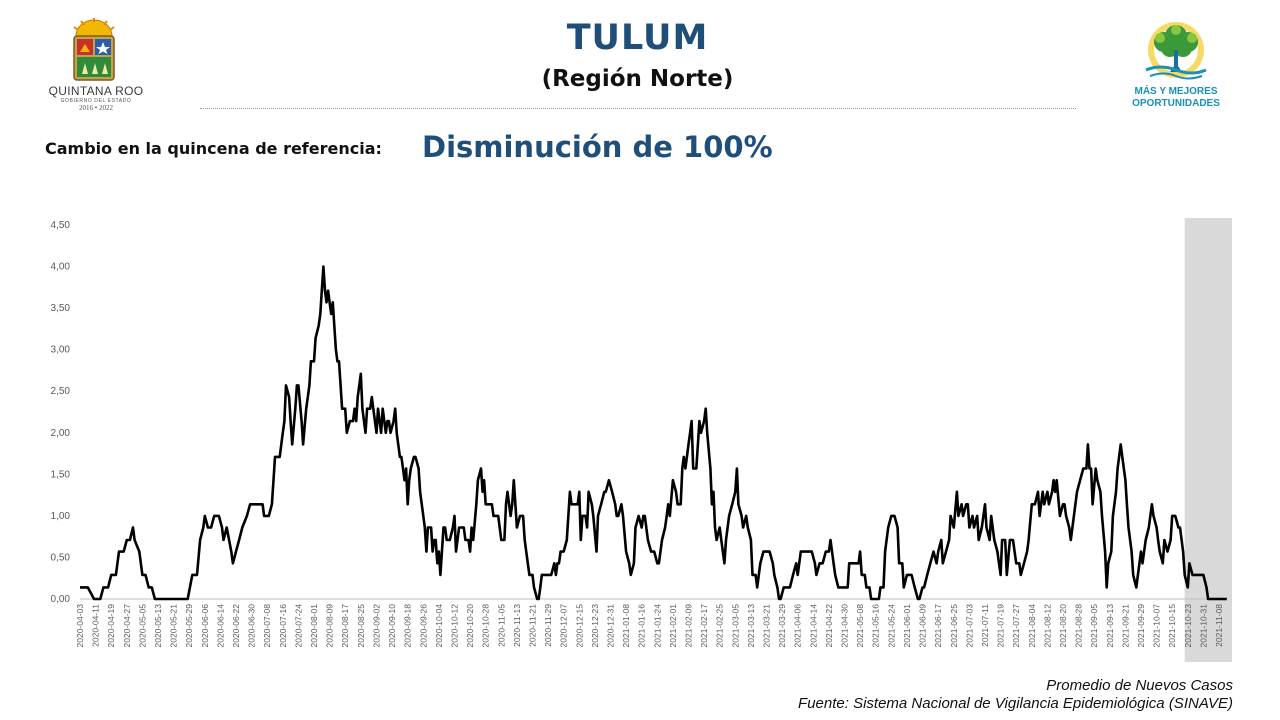  I want to click on x-tick-label: 2021-06-09, so click(923, 626).